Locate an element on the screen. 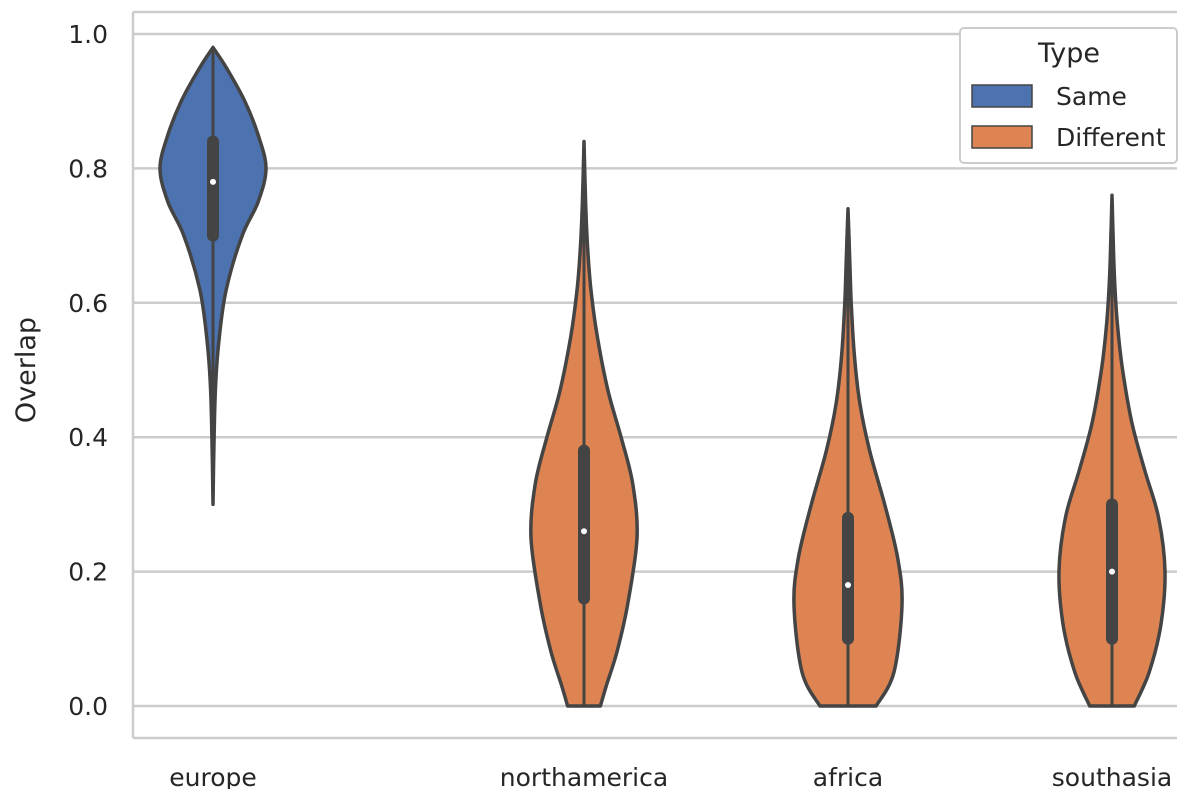 This screenshot has height=789, width=1182. legend-swatch-same is located at coordinates (1002, 96).